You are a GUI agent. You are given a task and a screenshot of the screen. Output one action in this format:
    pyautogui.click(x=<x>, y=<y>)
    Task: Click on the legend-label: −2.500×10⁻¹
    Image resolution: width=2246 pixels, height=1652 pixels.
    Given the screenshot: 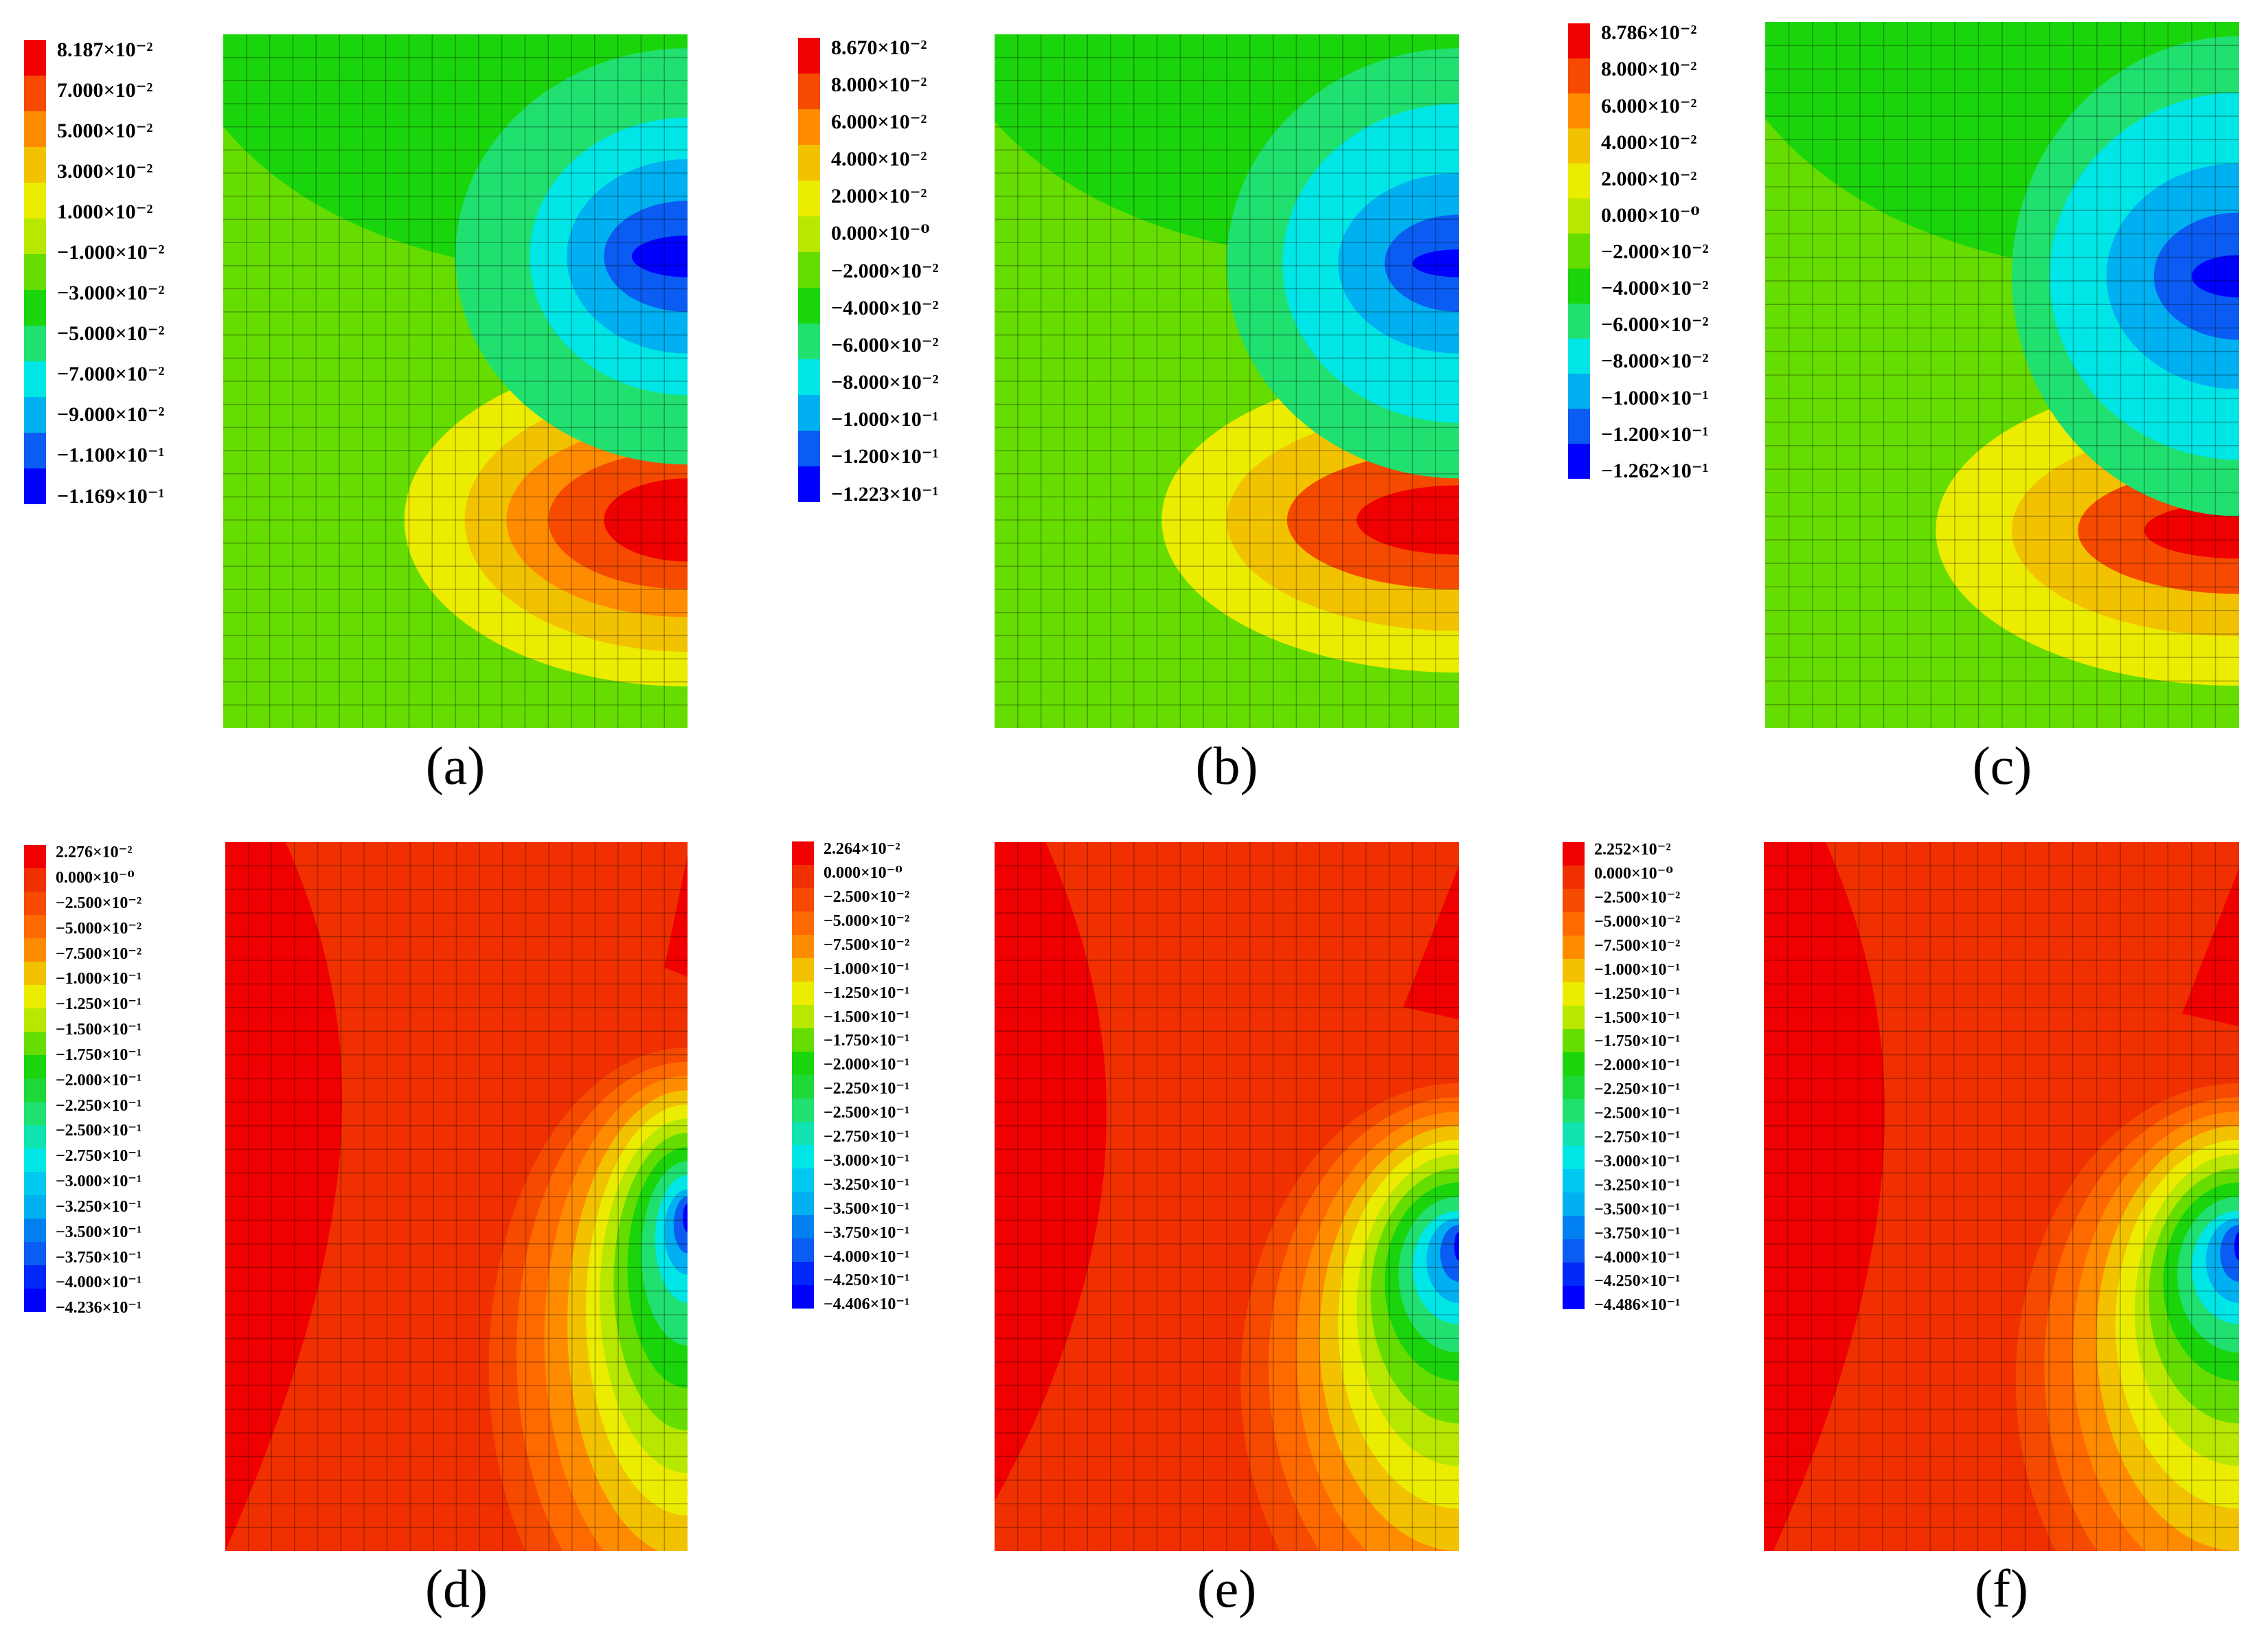 What is the action you would take?
    pyautogui.click(x=1637, y=1114)
    